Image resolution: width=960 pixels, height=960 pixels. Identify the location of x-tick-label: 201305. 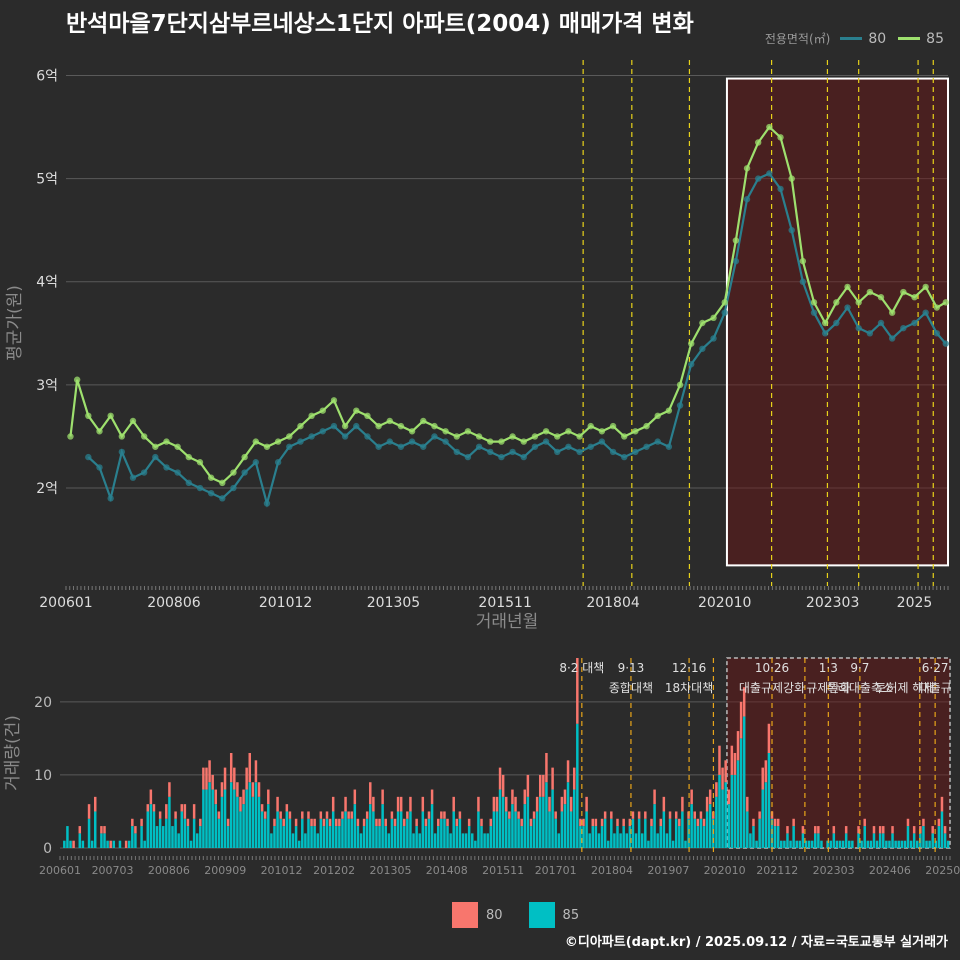
(393, 603).